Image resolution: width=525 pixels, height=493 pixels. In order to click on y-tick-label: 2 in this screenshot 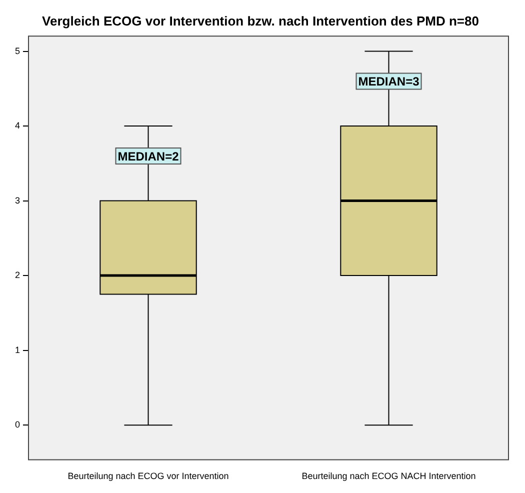, I will do `click(17, 275)`.